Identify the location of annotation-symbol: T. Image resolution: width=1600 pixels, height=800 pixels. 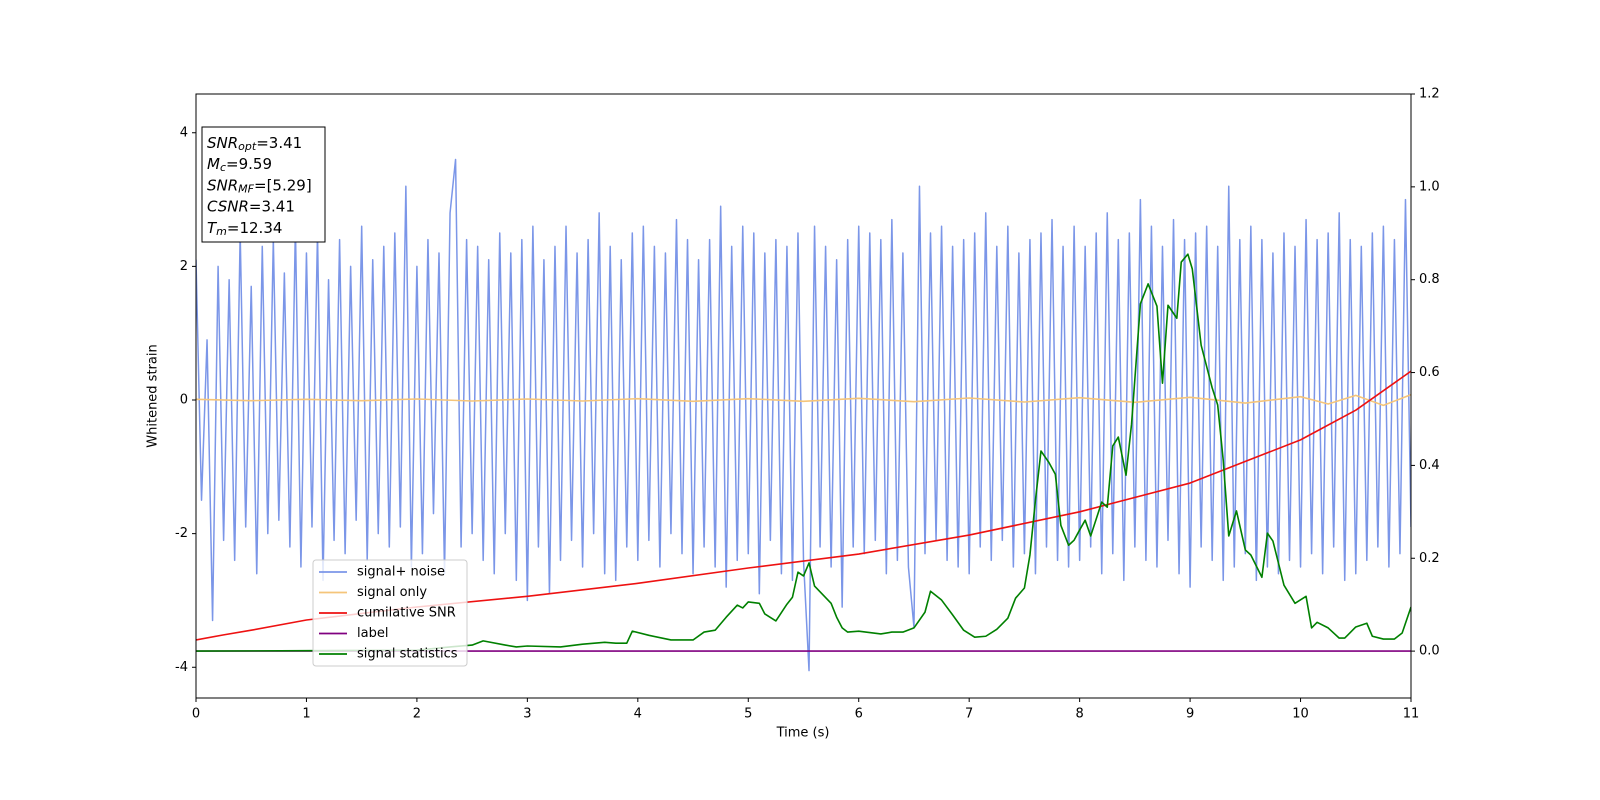
(212, 227).